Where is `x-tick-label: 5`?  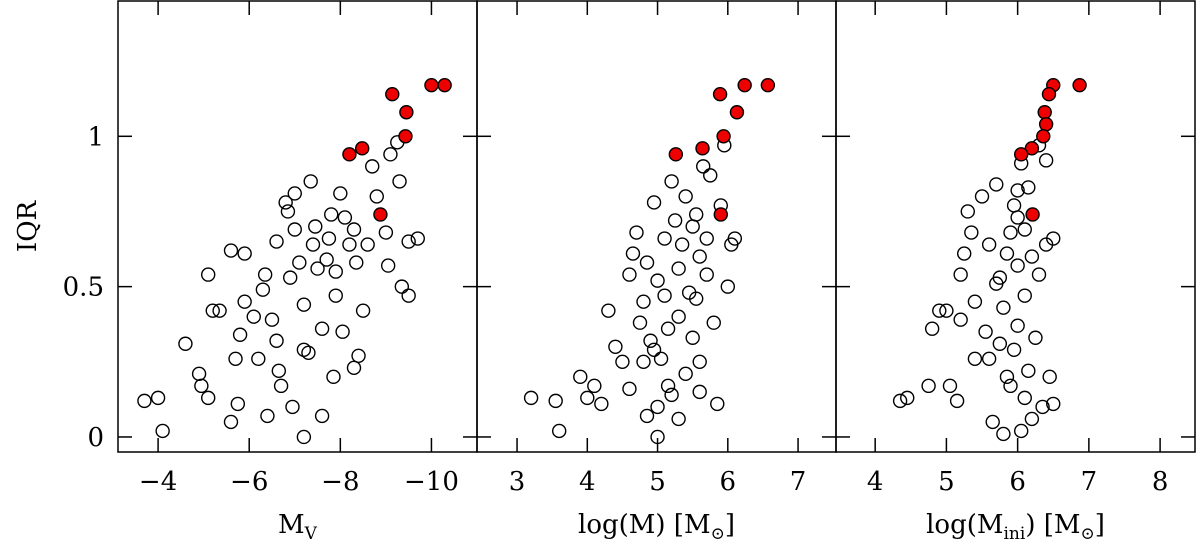 x-tick-label: 5 is located at coordinates (946, 482).